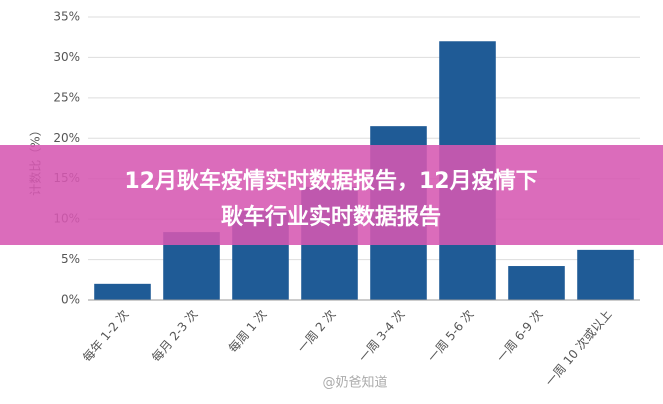 The width and height of the screenshot is (663, 404). Describe the element at coordinates (70, 259) in the screenshot. I see `y-tick-label: 5%` at that location.